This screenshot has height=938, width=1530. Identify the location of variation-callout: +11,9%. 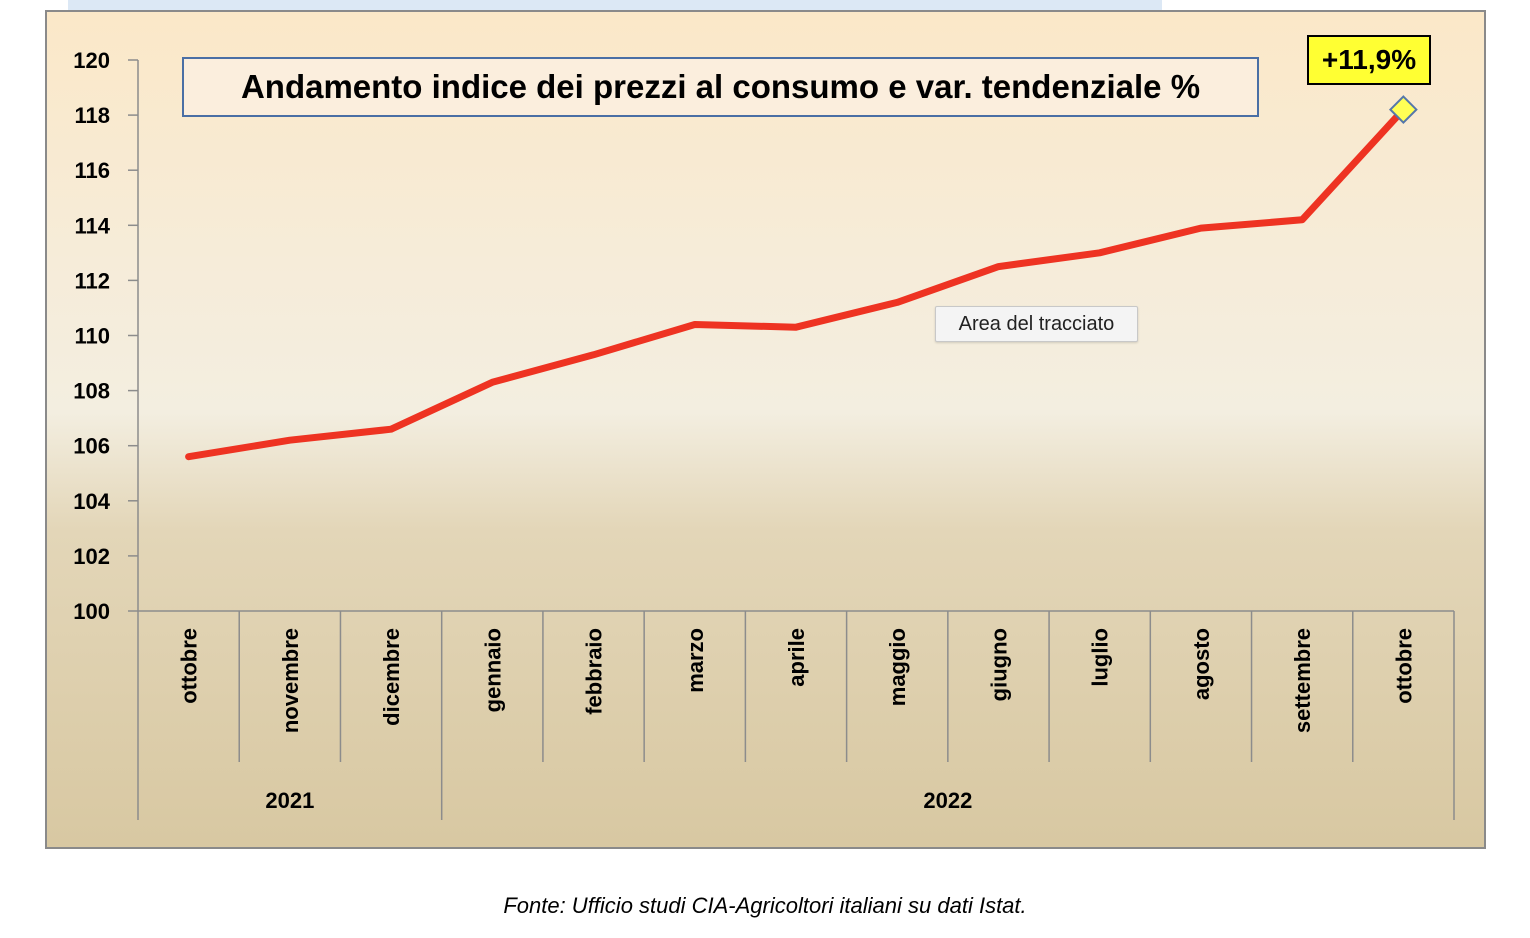
(1369, 60).